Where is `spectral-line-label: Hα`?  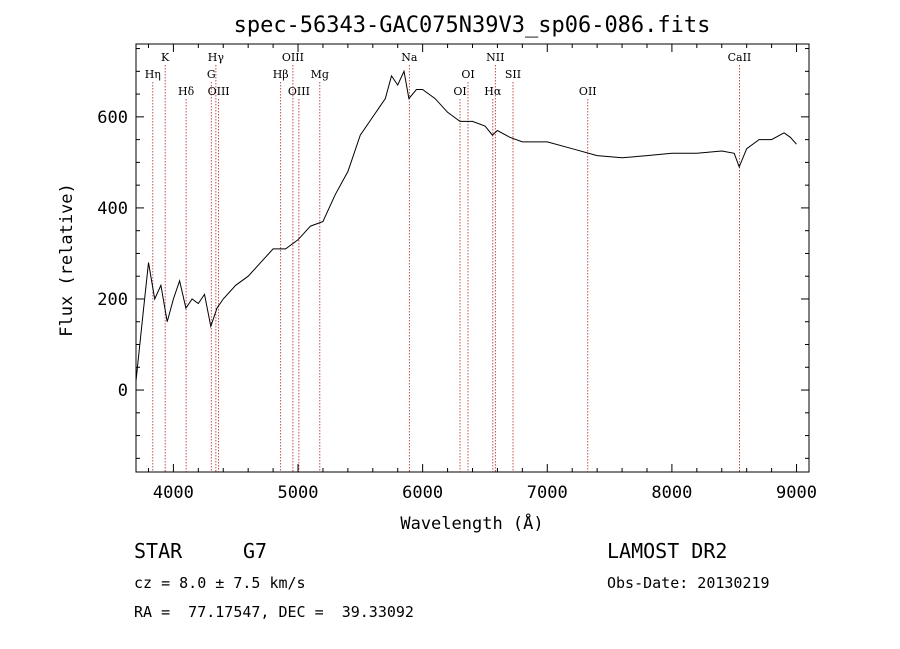 spectral-line-label: Hα is located at coordinates (493, 91).